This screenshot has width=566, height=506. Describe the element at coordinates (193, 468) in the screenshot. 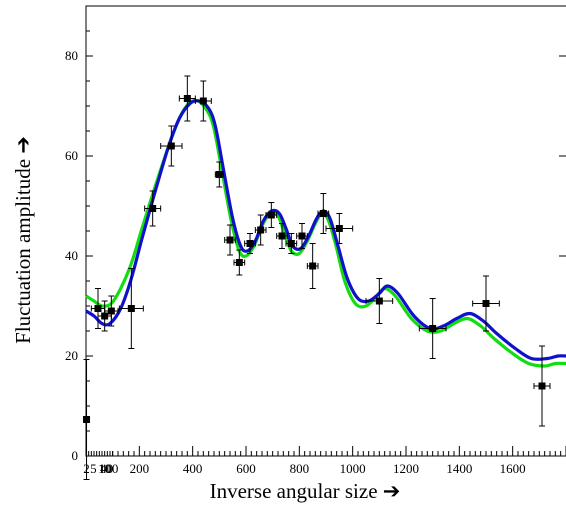

I see `x-tick-label: 400` at that location.